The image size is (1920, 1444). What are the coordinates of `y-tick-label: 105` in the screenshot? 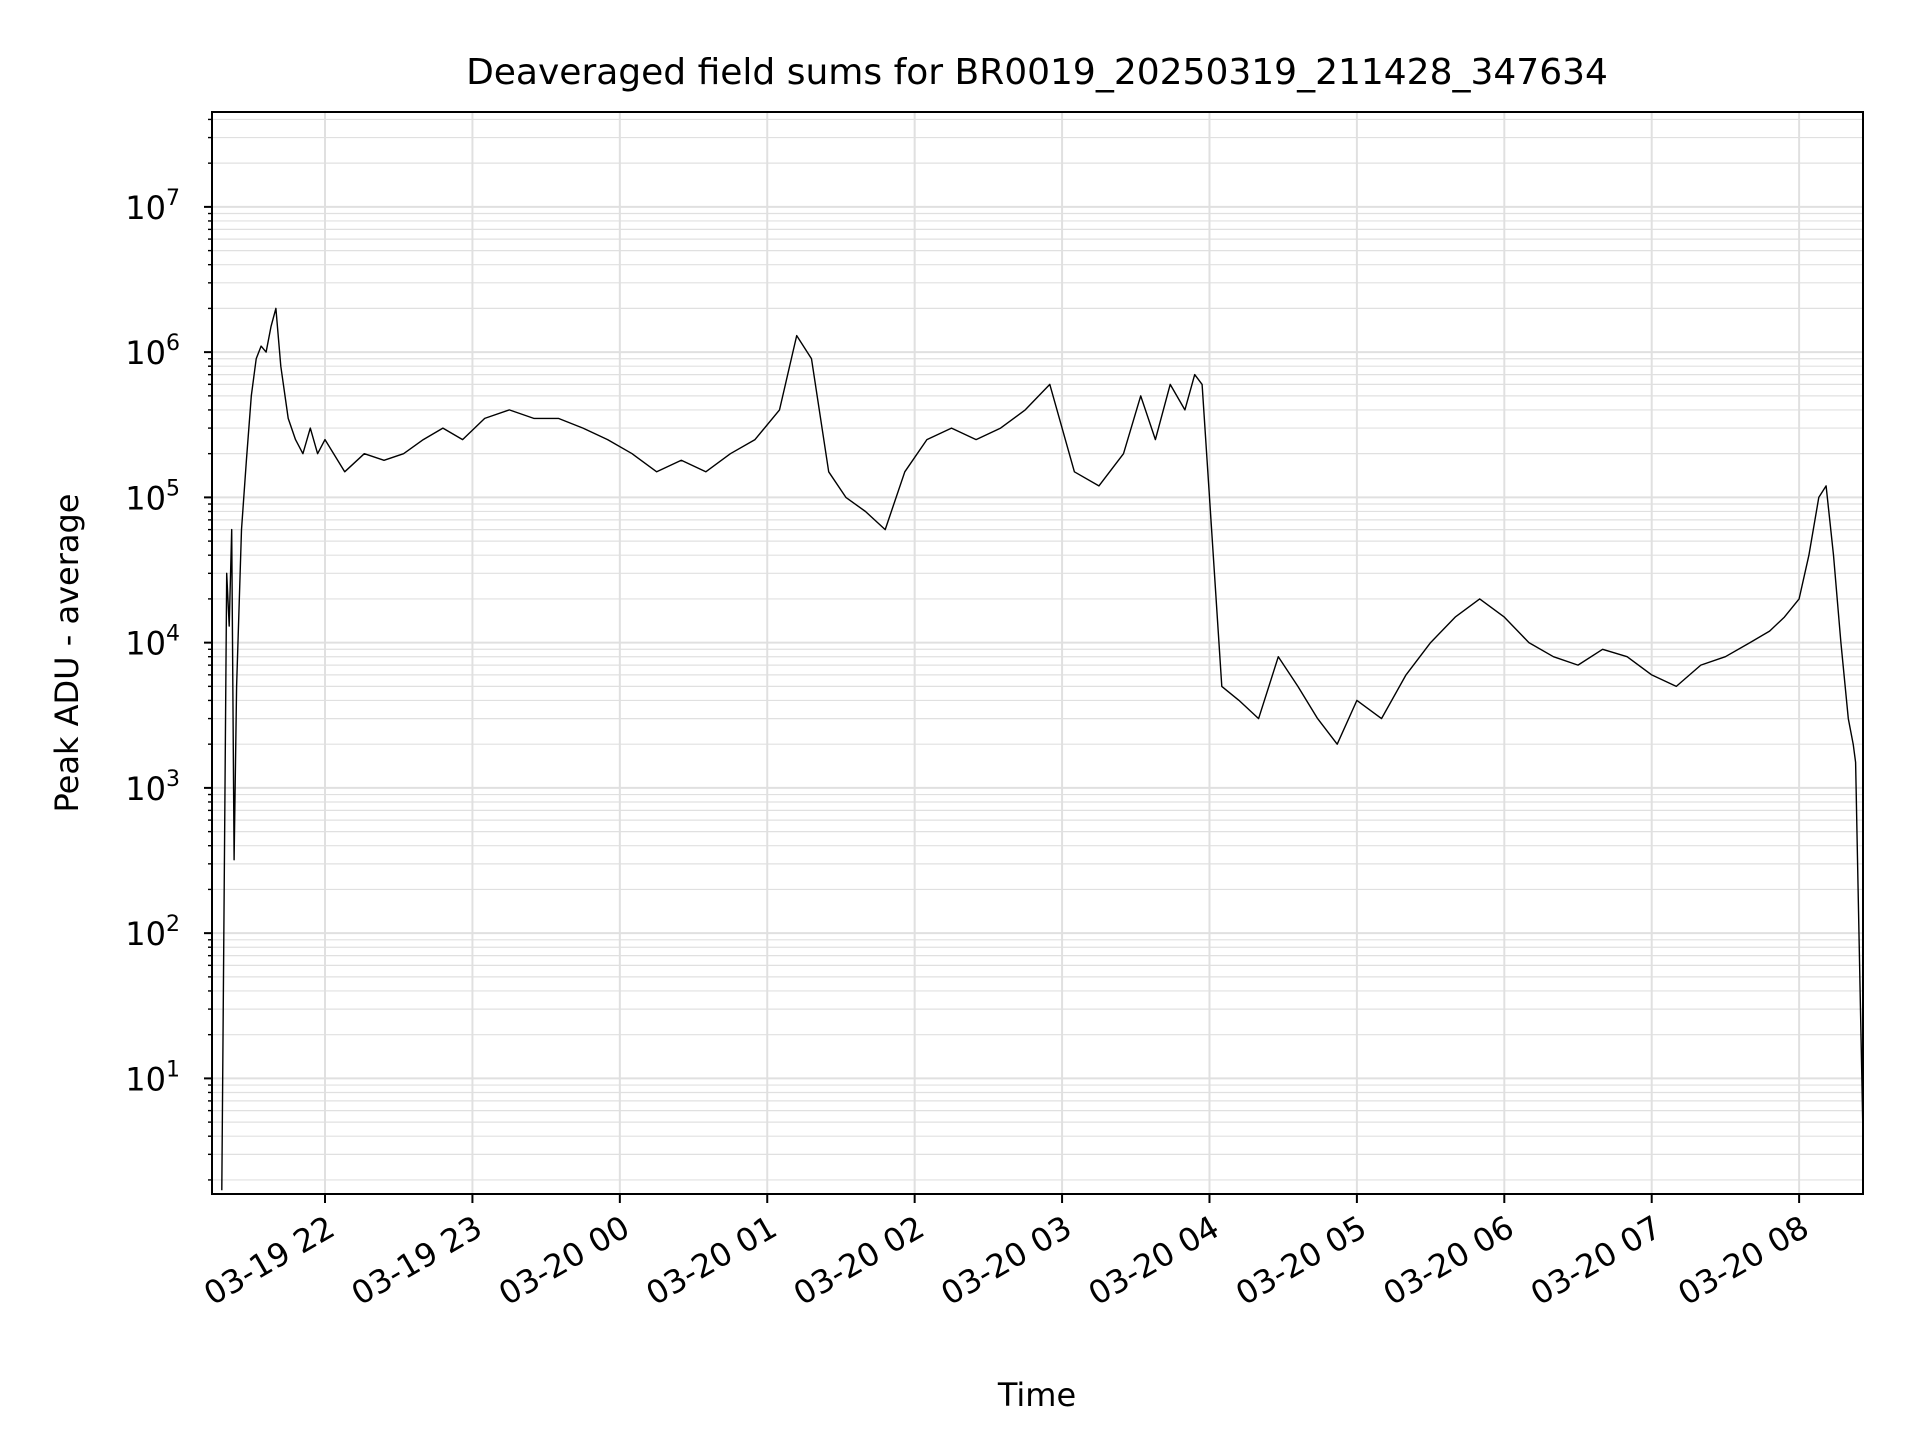 It's located at (152, 496).